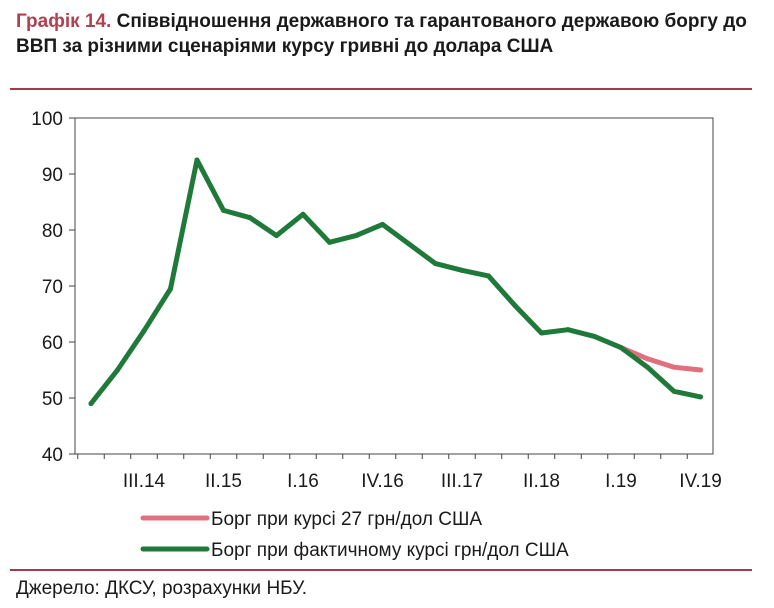 The width and height of the screenshot is (774, 608). What do you see at coordinates (162, 588) in the screenshot?
I see `source-note: Джерело: ДКСУ, розрахунки НБУ.` at bounding box center [162, 588].